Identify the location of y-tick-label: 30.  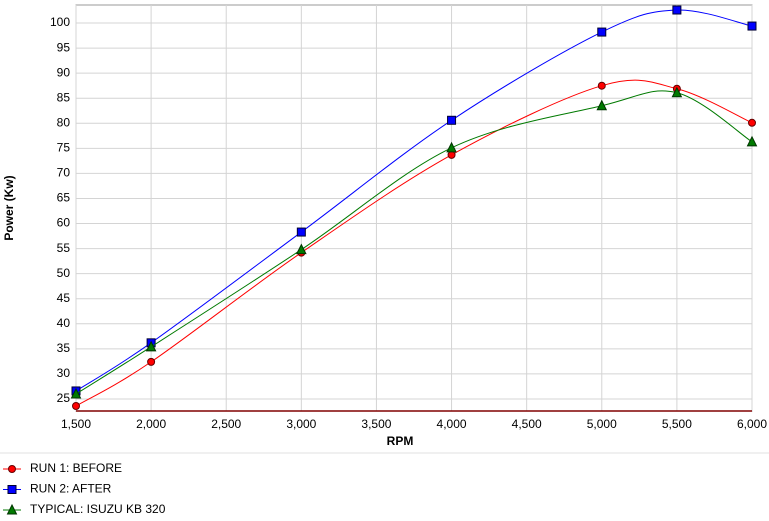
(64, 373).